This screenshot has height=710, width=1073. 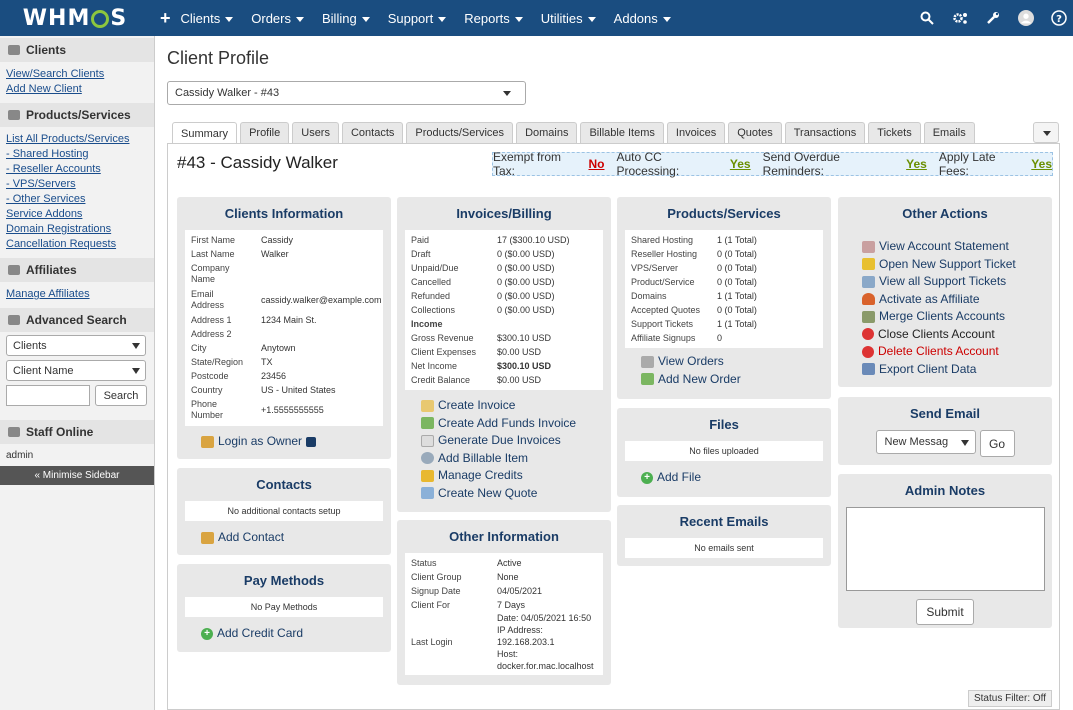 What do you see at coordinates (512, 424) in the screenshot?
I see `create-add-funds-invoice-link: Create Add Funds Invoice` at bounding box center [512, 424].